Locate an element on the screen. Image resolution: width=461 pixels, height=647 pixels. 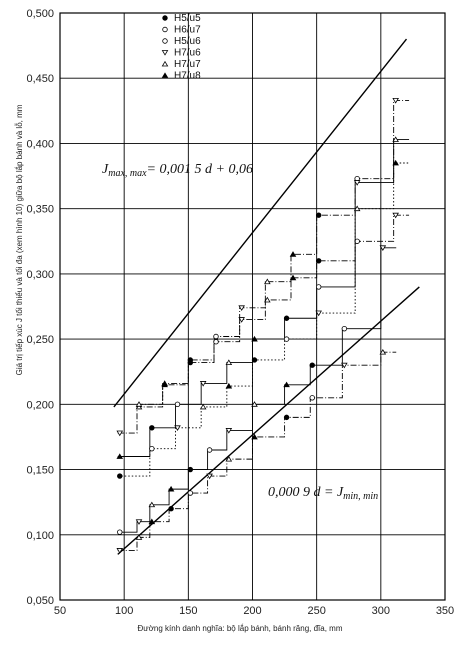
y-tick-label: 0,250 is located at coordinates (40, 340).